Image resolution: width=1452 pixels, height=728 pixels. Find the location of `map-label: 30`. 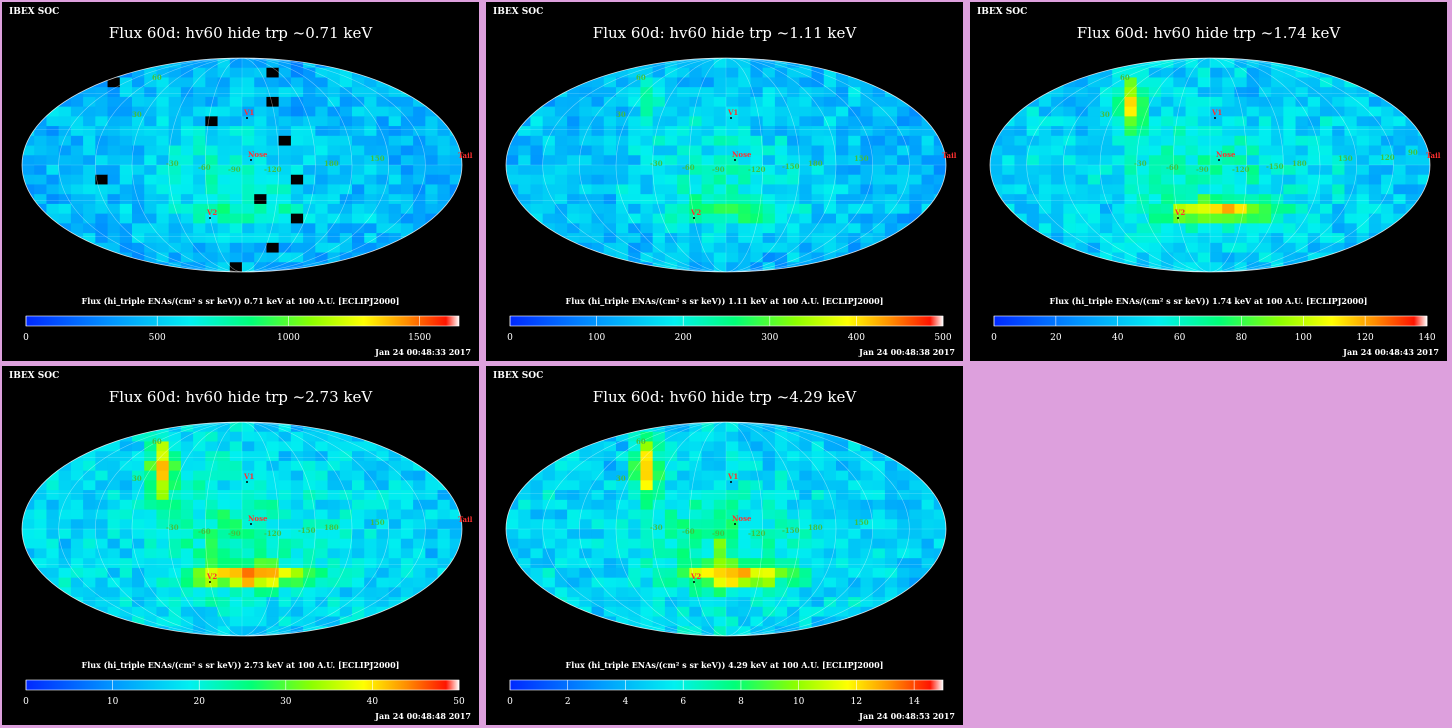

map-label: 30 is located at coordinates (1105, 114).